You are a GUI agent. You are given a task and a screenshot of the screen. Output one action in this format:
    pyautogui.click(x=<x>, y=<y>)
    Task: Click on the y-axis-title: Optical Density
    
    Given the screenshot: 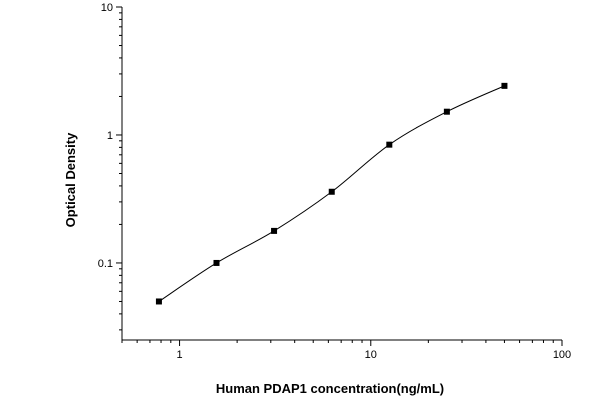 What is the action you would take?
    pyautogui.click(x=70, y=179)
    